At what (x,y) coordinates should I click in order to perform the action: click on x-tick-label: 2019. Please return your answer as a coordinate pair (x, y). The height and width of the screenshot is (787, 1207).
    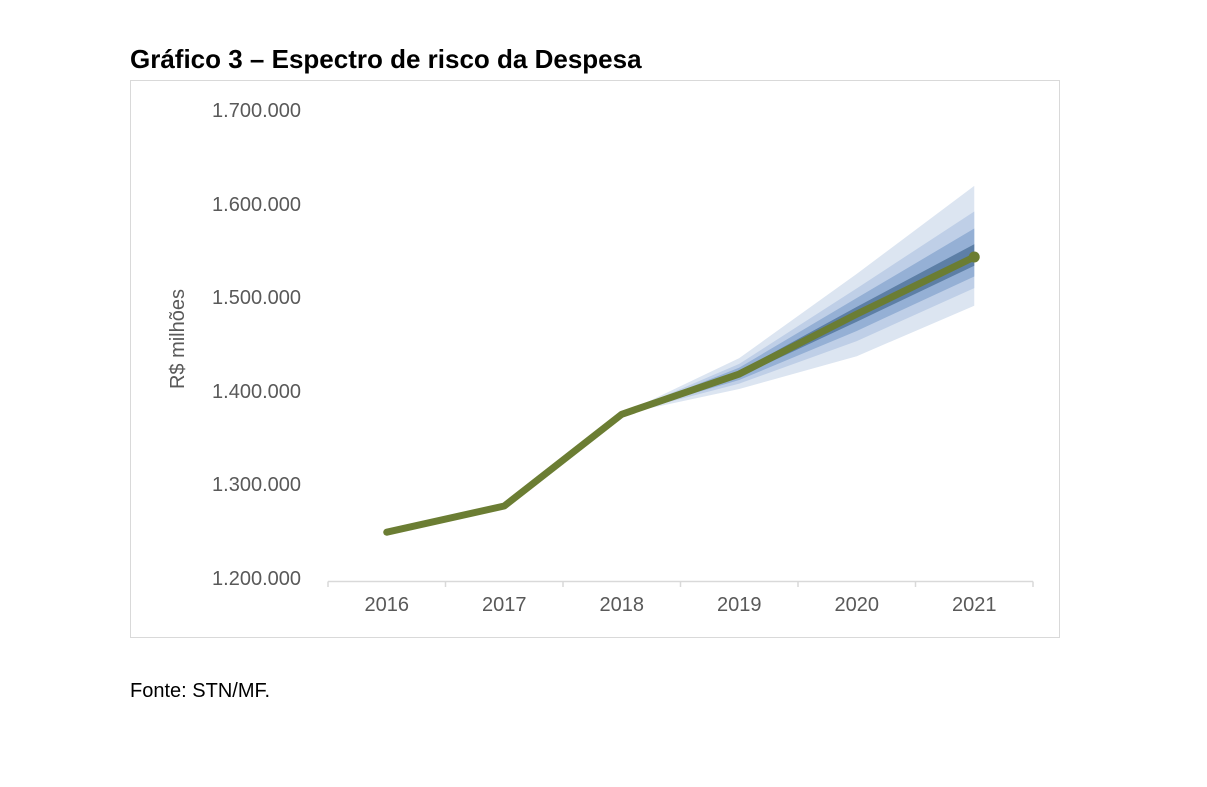
    Looking at the image, I should click on (739, 605).